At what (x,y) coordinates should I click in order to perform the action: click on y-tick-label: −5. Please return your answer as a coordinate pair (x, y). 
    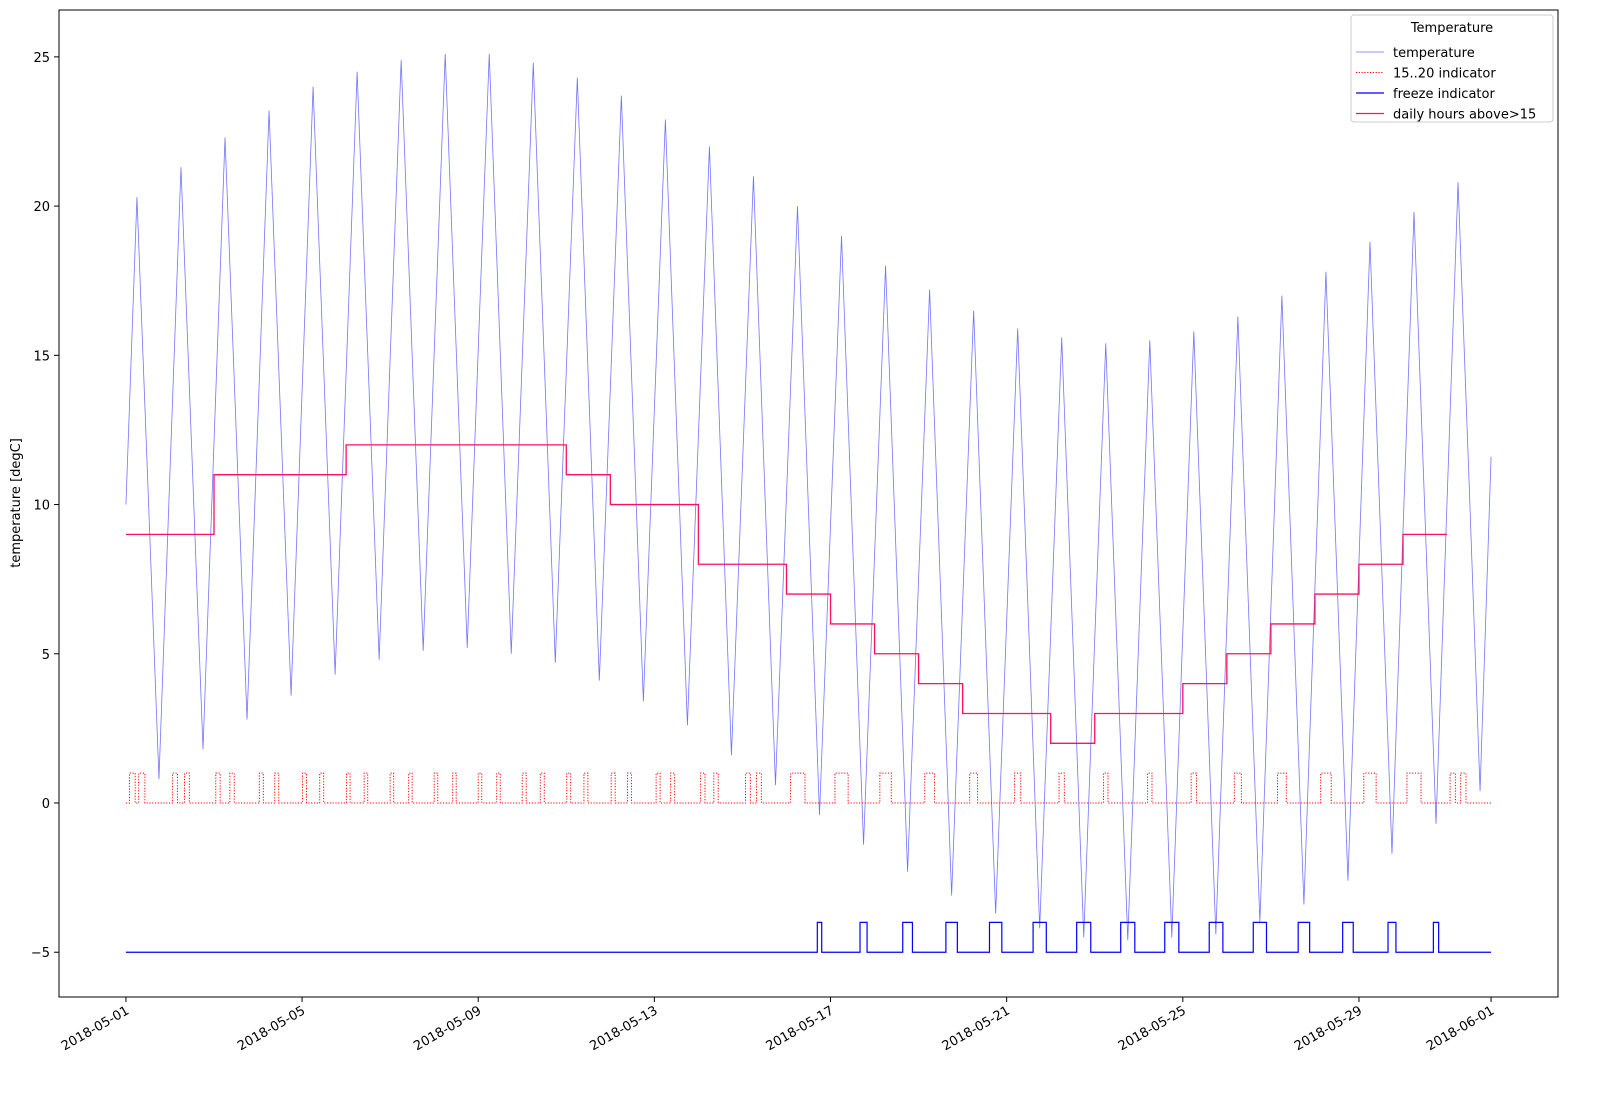
    Looking at the image, I should click on (40, 953).